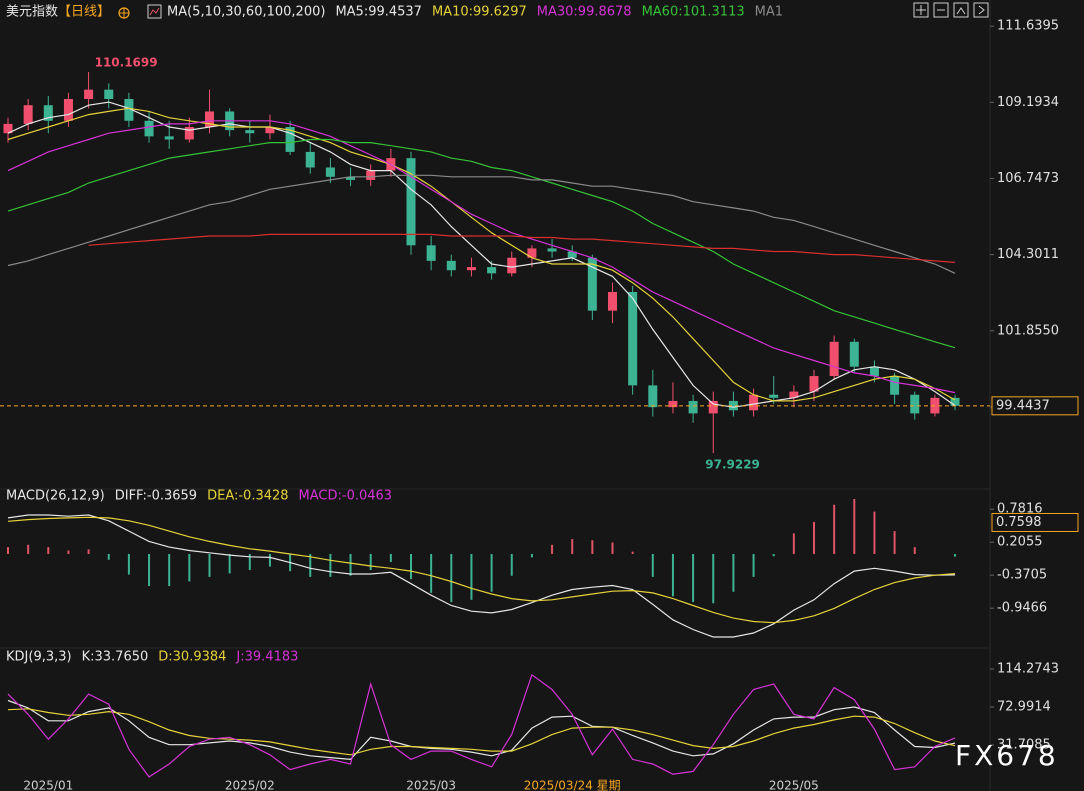 The image size is (1084, 791). Describe the element at coordinates (48, 785) in the screenshot. I see `x-tick-label: 2025/01` at that location.